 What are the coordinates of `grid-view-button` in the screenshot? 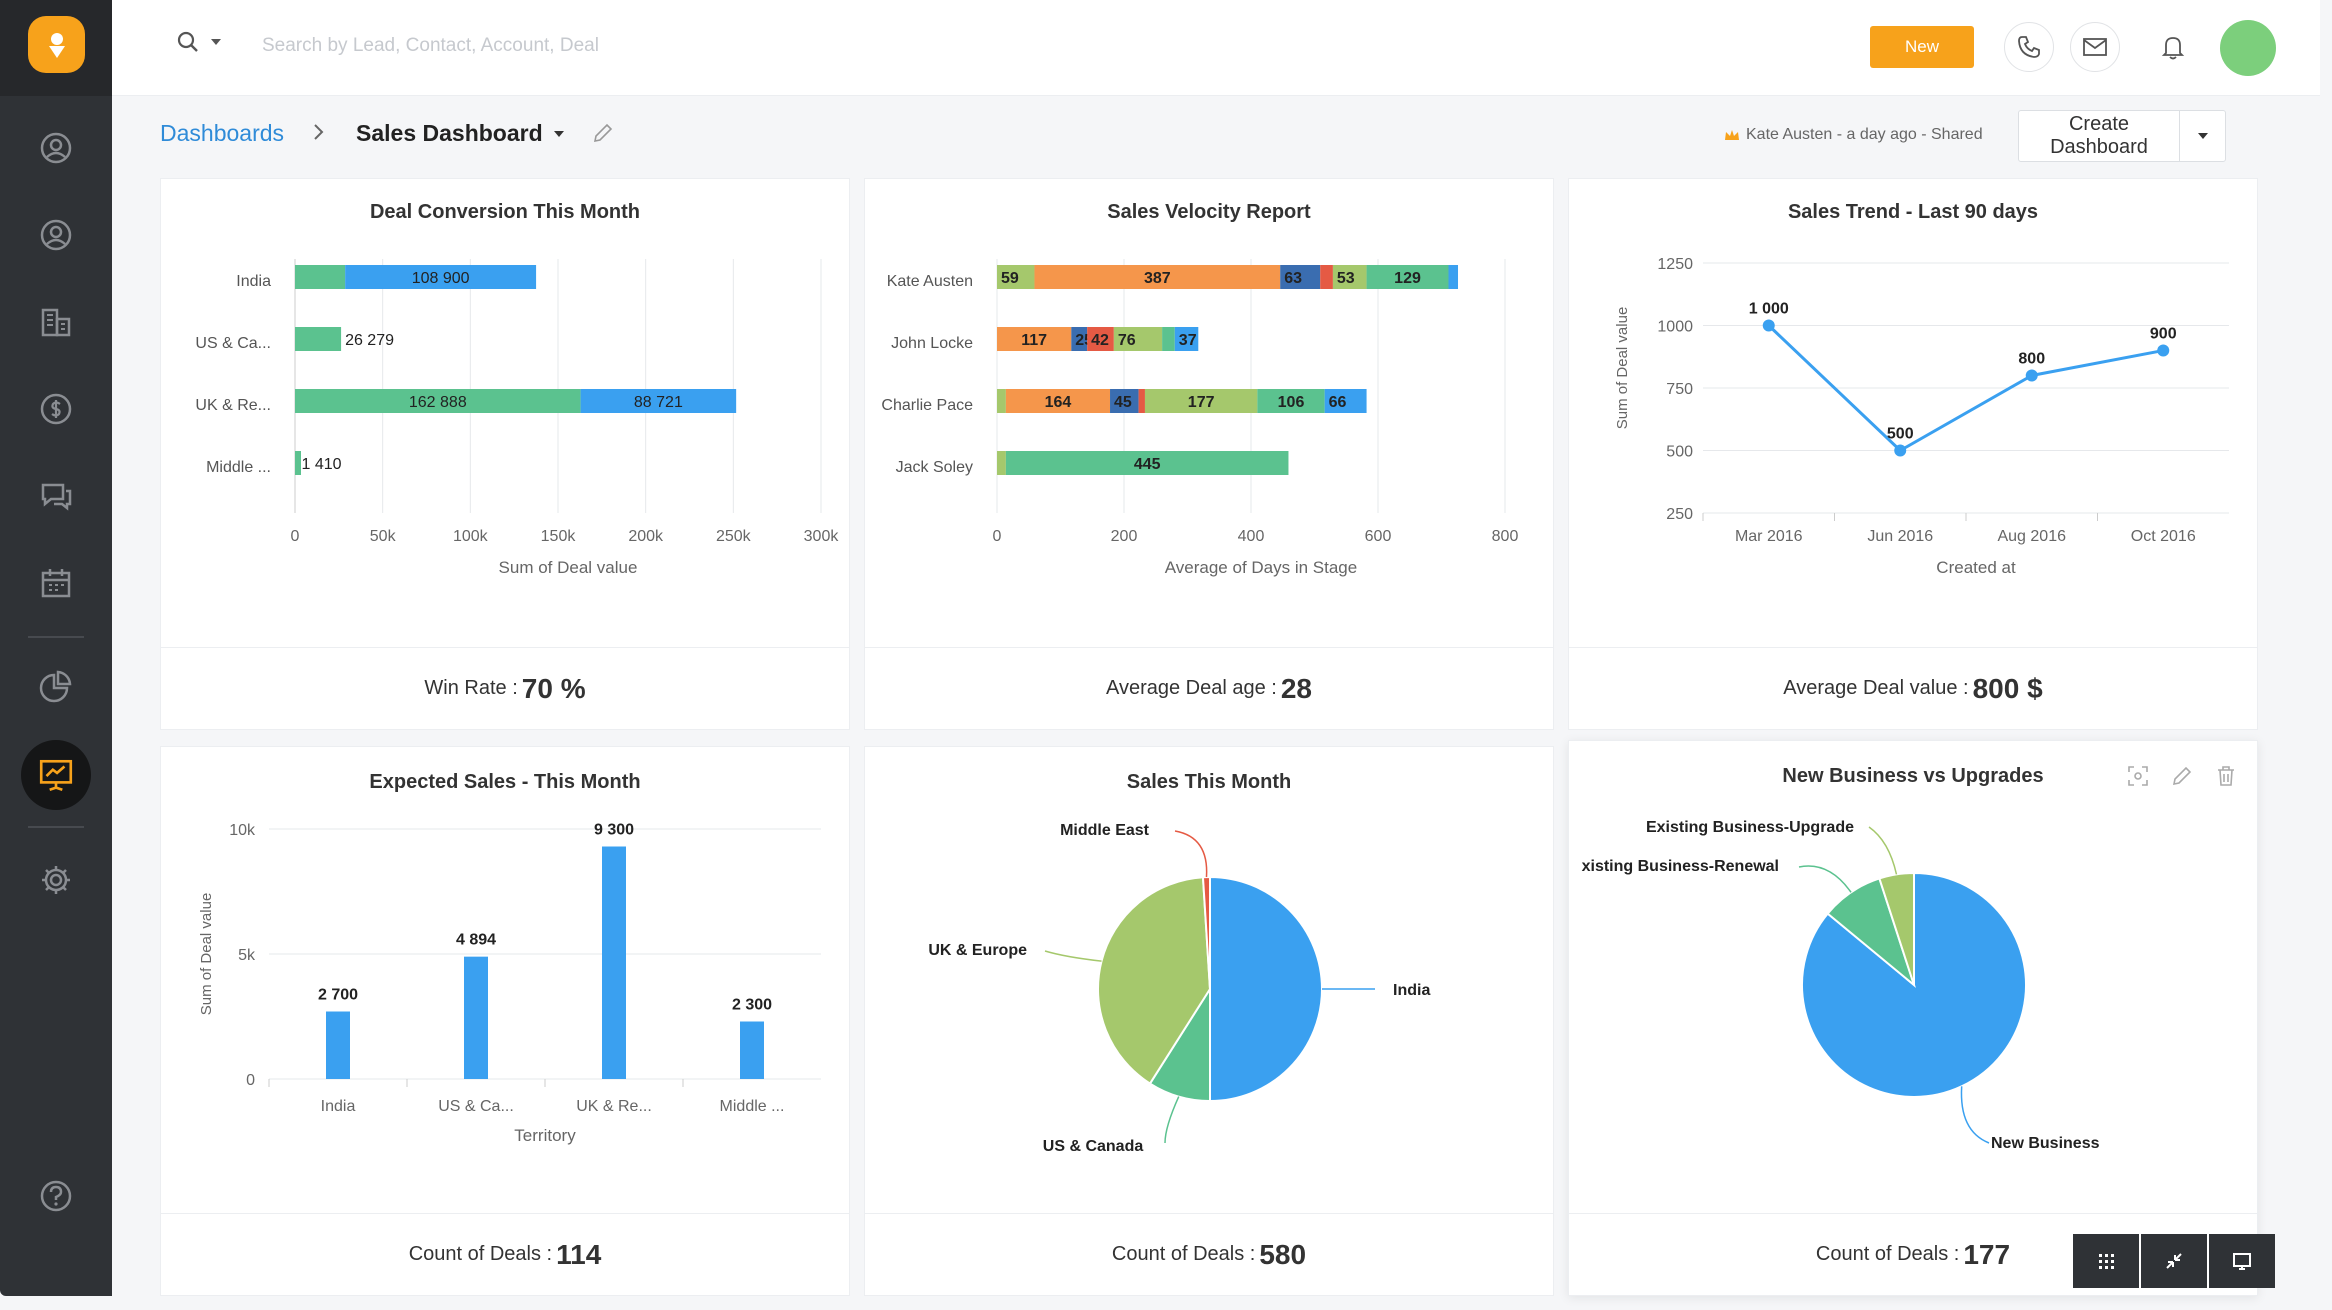 It's located at (2106, 1261).